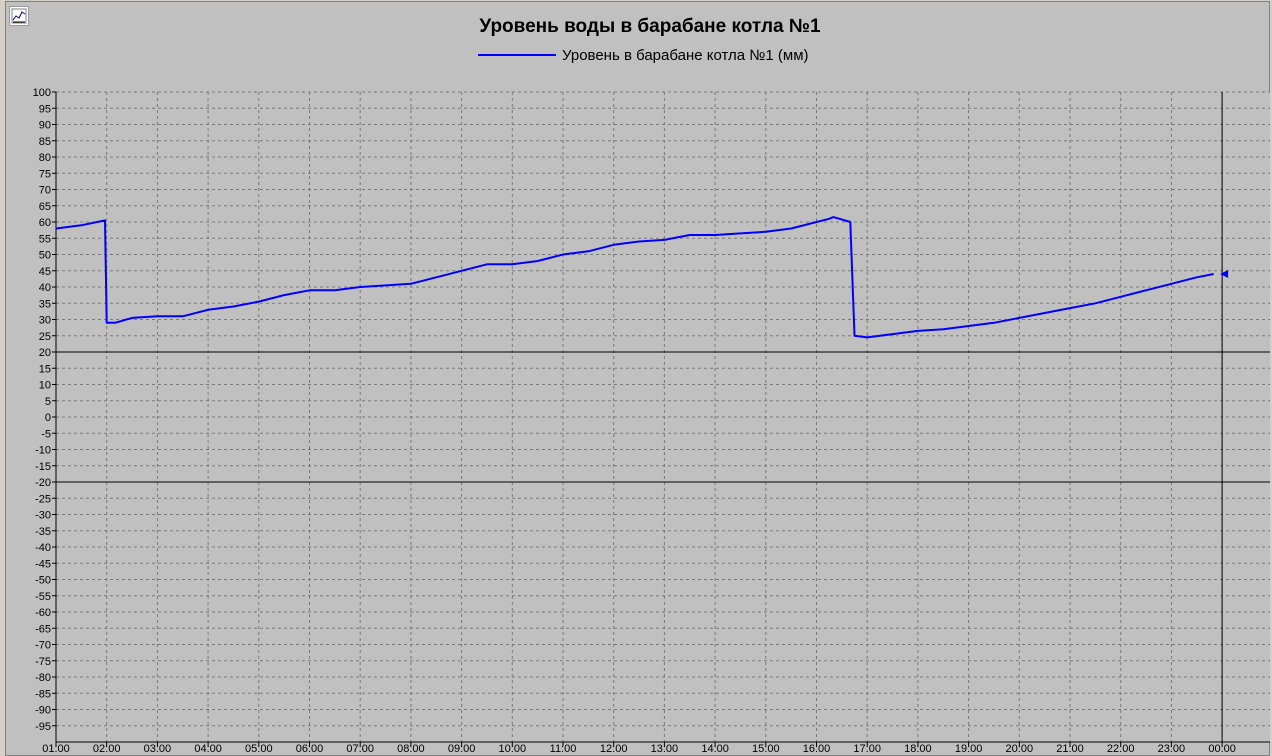 The image size is (1272, 756). Describe the element at coordinates (43, 516) in the screenshot. I see `y-tick-label: -30` at that location.